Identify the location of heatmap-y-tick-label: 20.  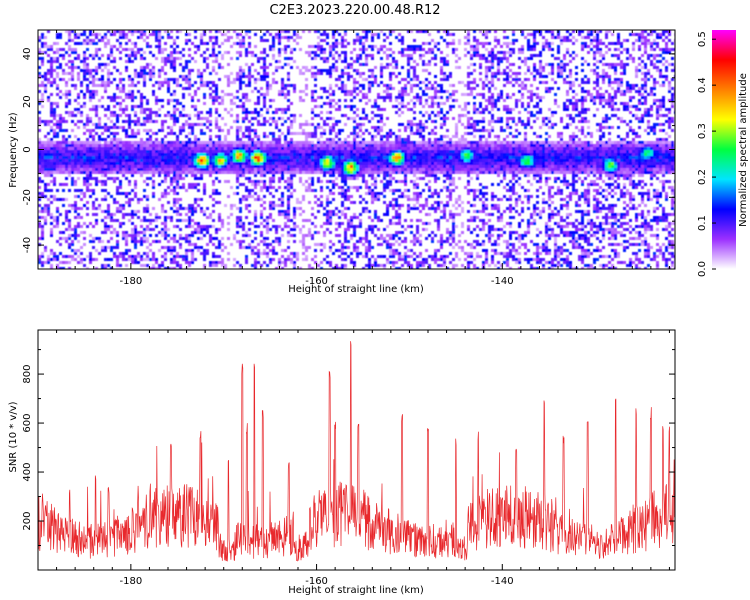
(27, 101).